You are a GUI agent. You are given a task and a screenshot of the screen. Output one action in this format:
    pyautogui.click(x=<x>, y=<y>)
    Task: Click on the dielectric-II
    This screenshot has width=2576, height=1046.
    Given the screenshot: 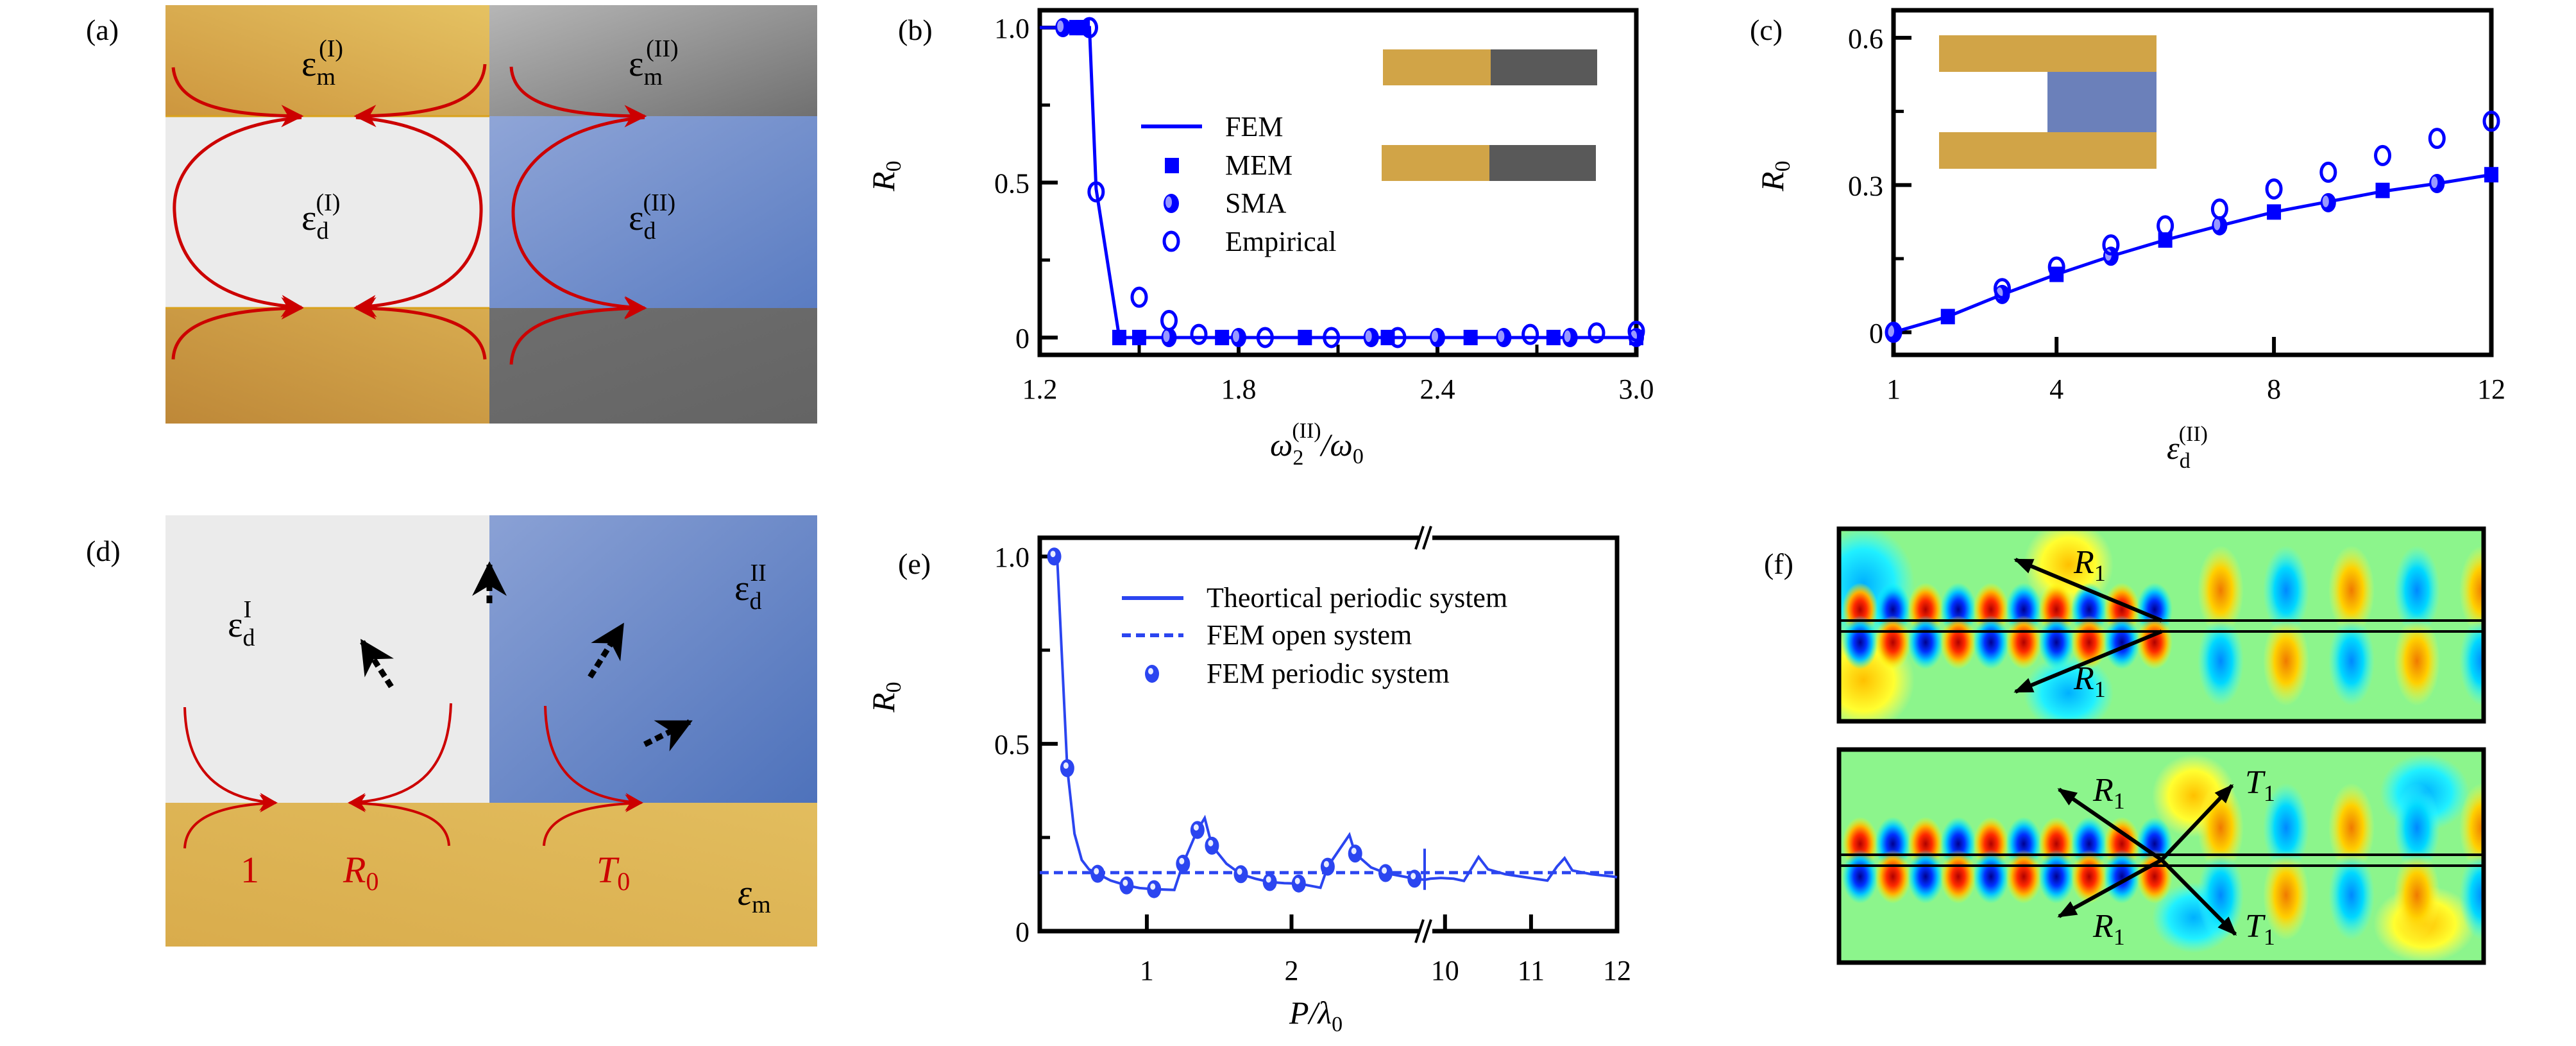 What is the action you would take?
    pyautogui.click(x=653, y=659)
    